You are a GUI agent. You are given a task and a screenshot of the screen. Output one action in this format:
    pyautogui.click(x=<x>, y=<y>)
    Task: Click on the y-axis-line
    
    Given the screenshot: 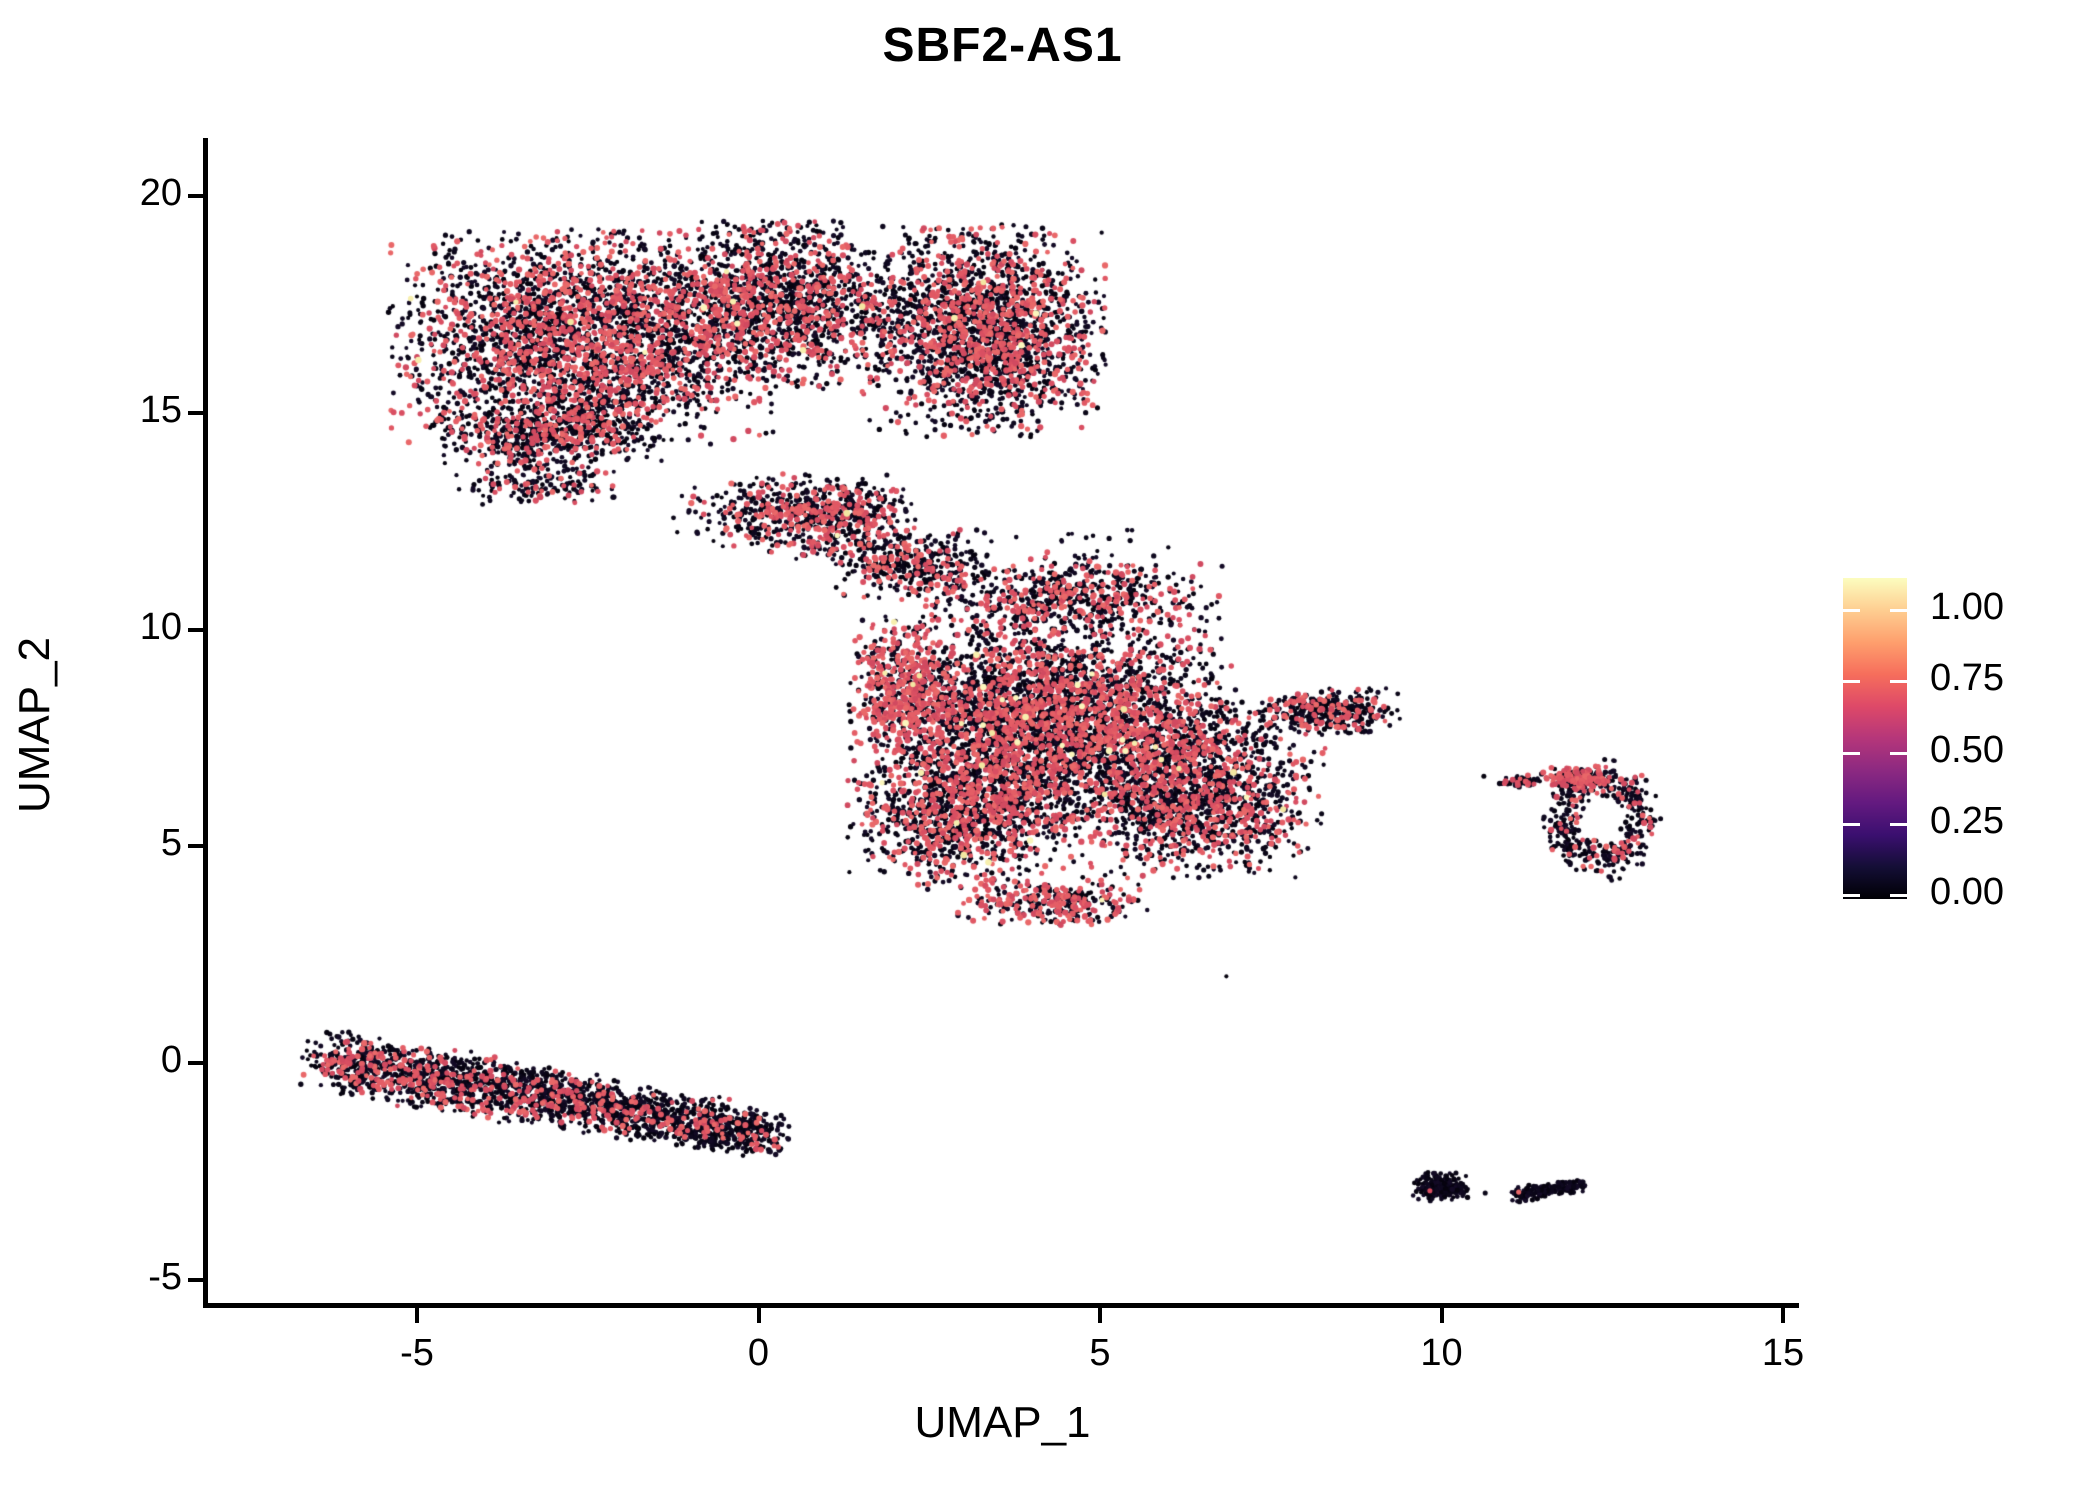 What is the action you would take?
    pyautogui.click(x=205, y=722)
    